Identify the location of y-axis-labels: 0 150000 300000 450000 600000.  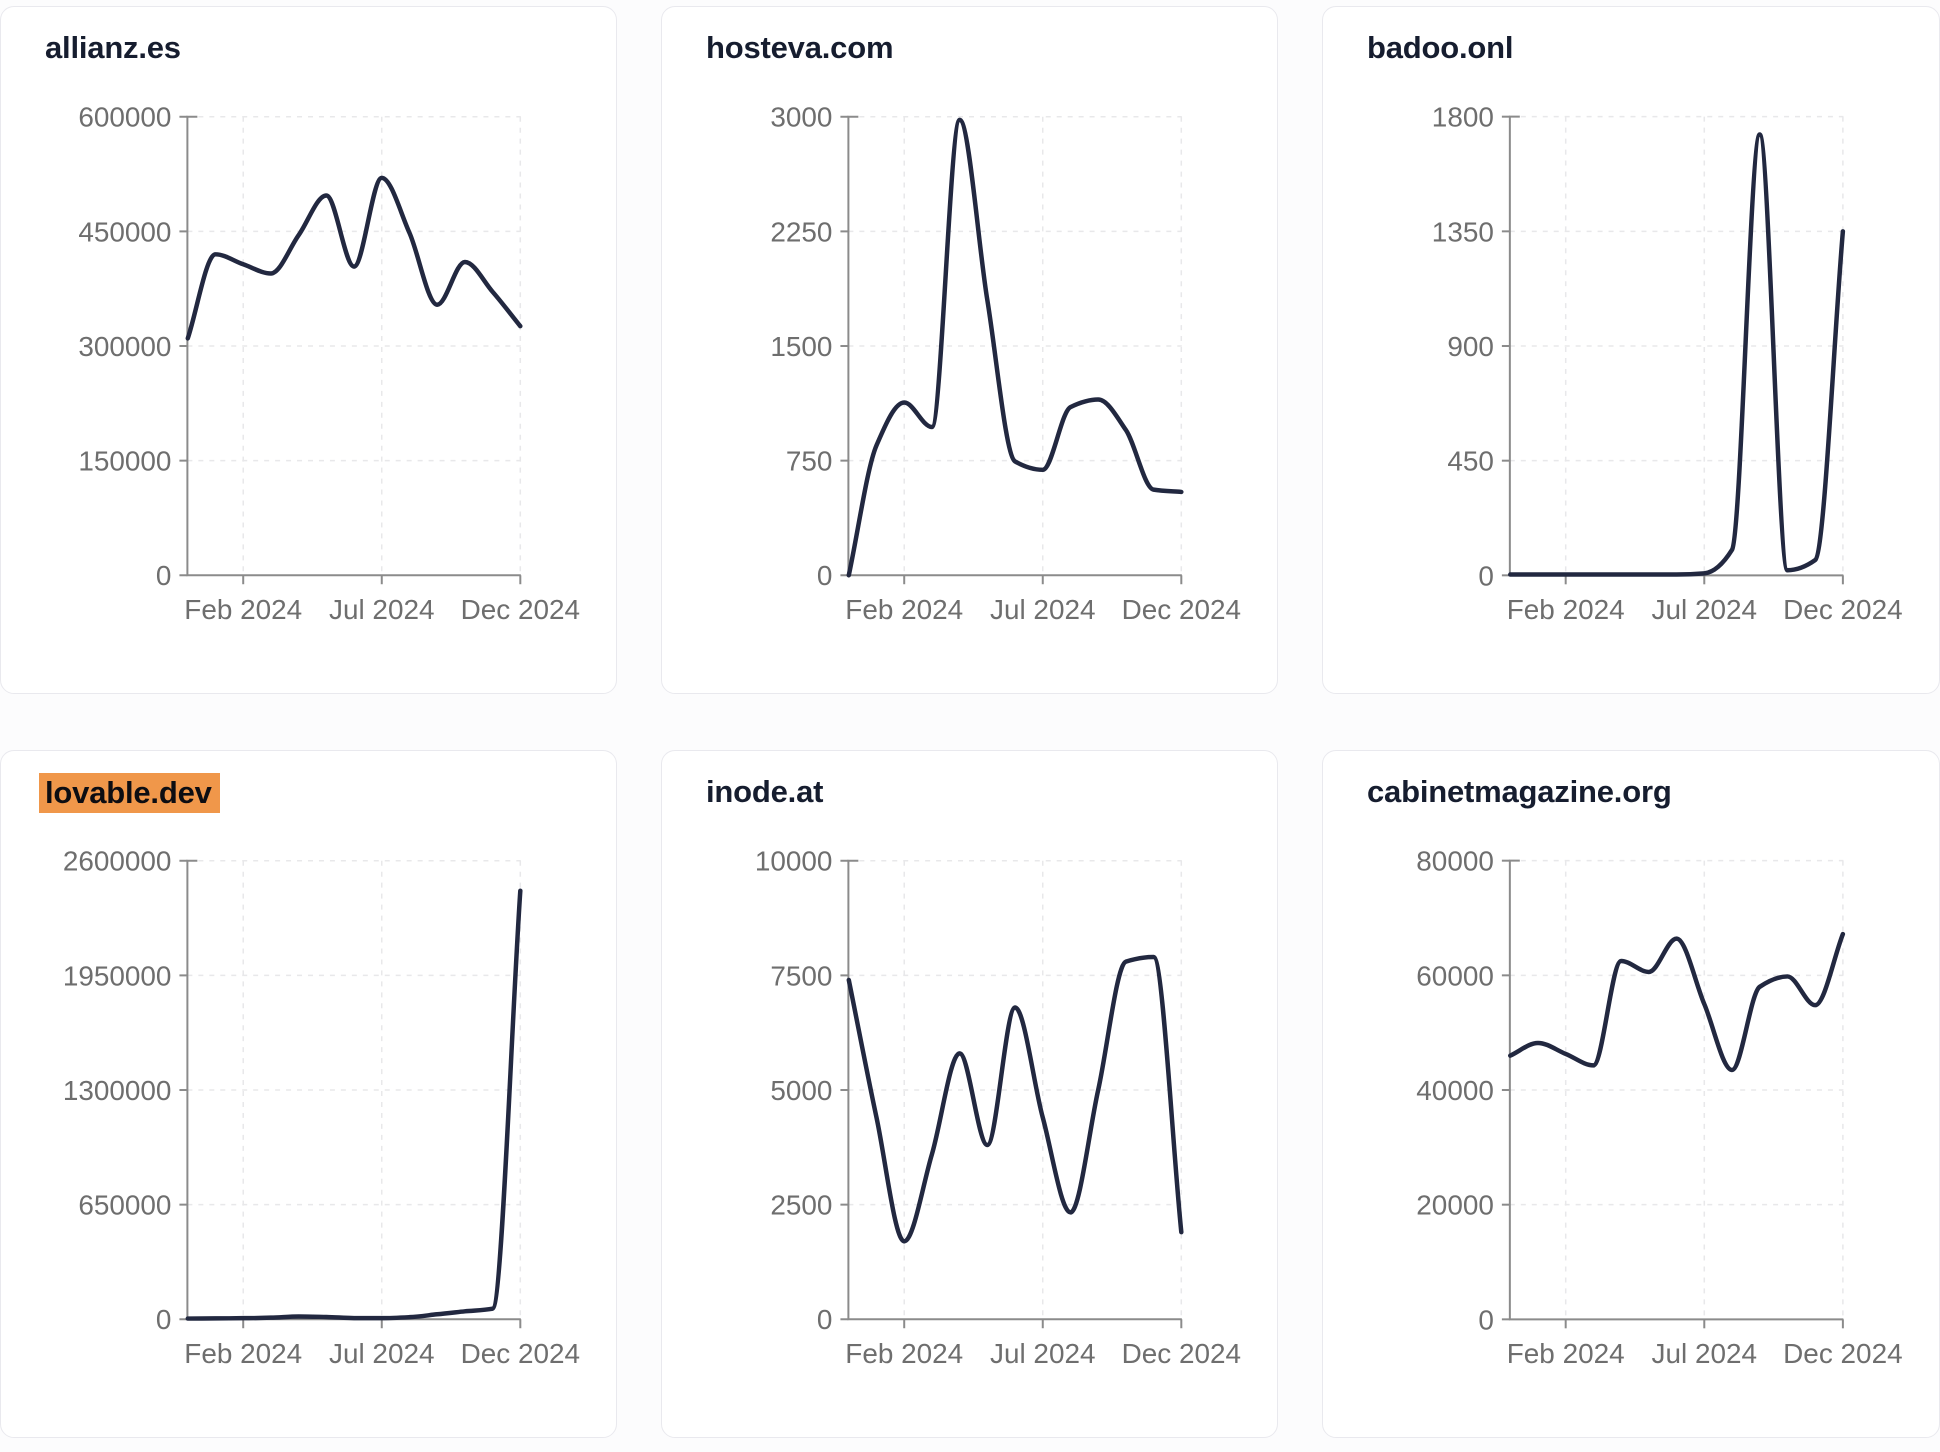
(124, 347).